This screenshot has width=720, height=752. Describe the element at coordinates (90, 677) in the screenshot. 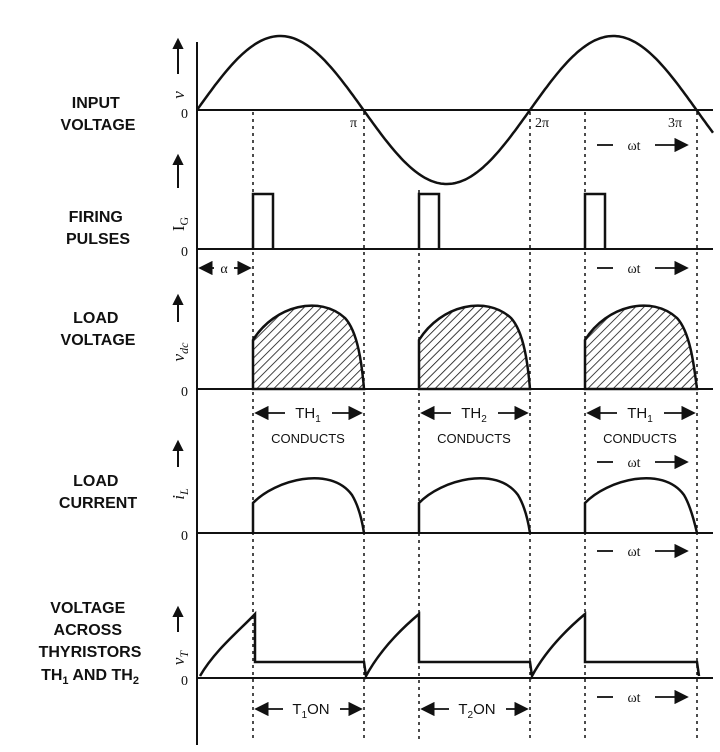

I see `thyristor-voltage-title-last: TH1 AND TH2` at that location.